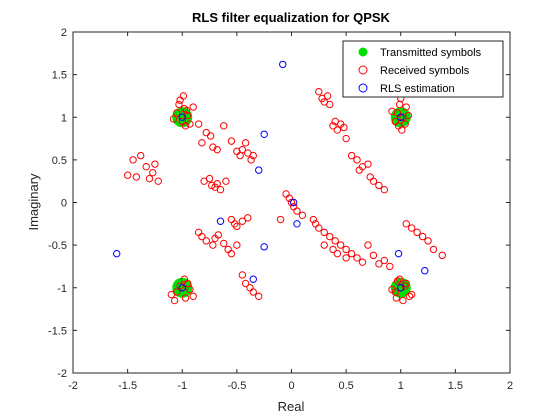 The height and width of the screenshot is (420, 560). Describe the element at coordinates (291, 406) in the screenshot. I see `x-axis-label: Real` at that location.